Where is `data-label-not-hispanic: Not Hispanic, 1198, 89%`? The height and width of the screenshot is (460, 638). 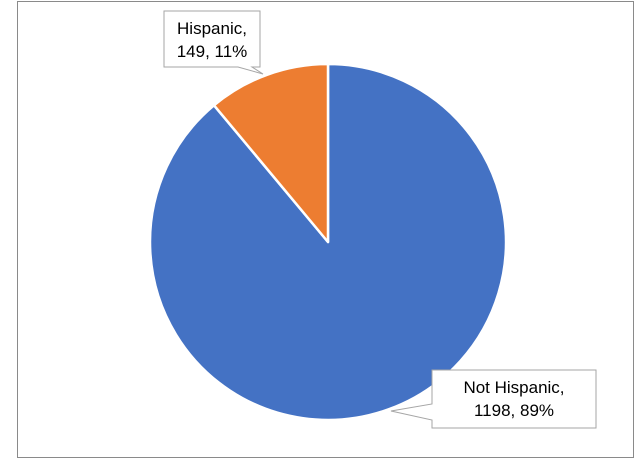
data-label-not-hispanic: Not Hispanic, 1198, 89% is located at coordinates (493, 399).